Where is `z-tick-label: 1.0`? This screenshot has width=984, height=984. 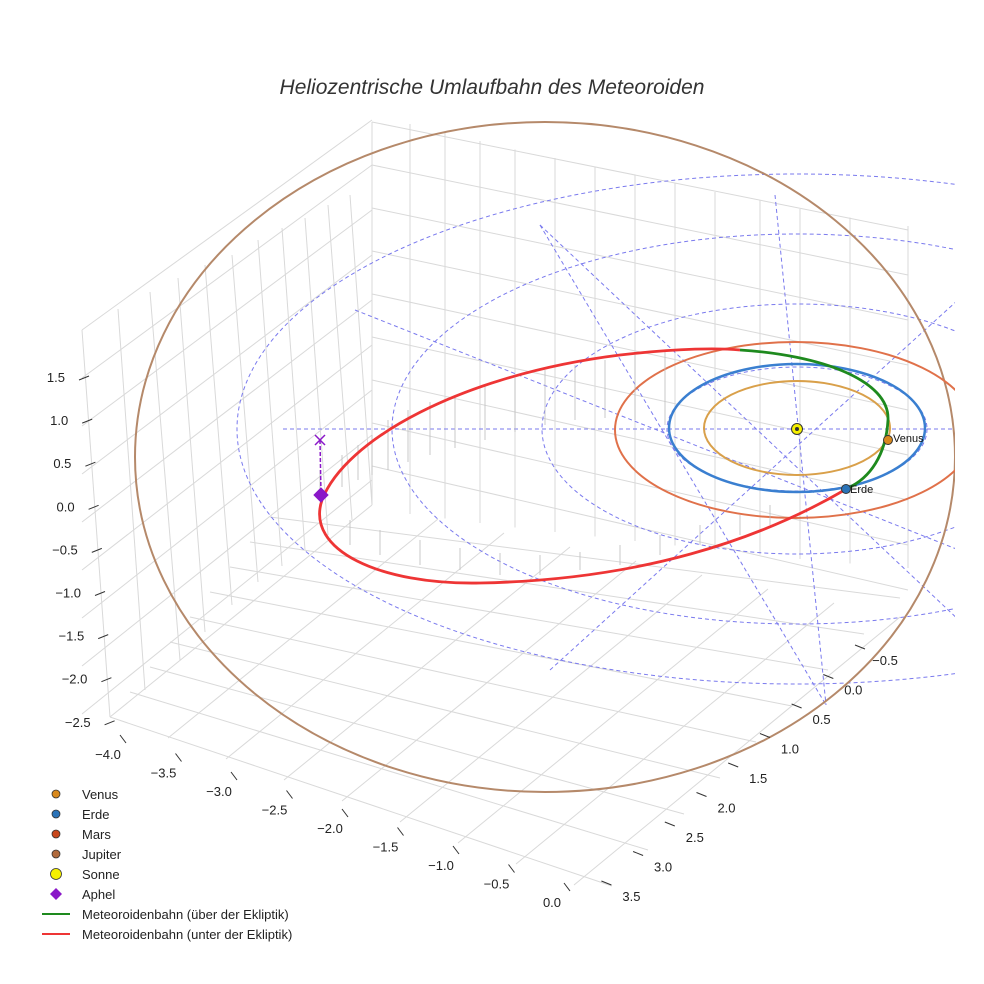 z-tick-label: 1.0 is located at coordinates (59, 420).